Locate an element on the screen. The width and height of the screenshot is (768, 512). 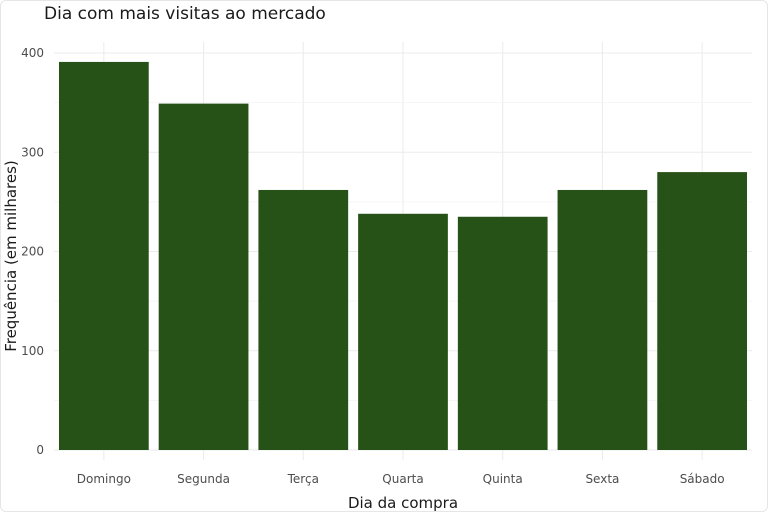
x-tick-label: Quarta is located at coordinates (402, 479).